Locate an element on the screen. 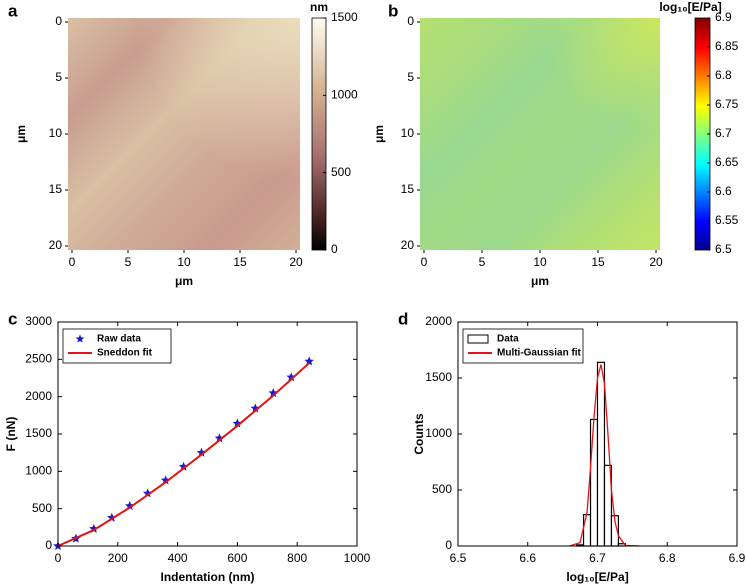  y-axis-label: Counts is located at coordinates (419, 434).